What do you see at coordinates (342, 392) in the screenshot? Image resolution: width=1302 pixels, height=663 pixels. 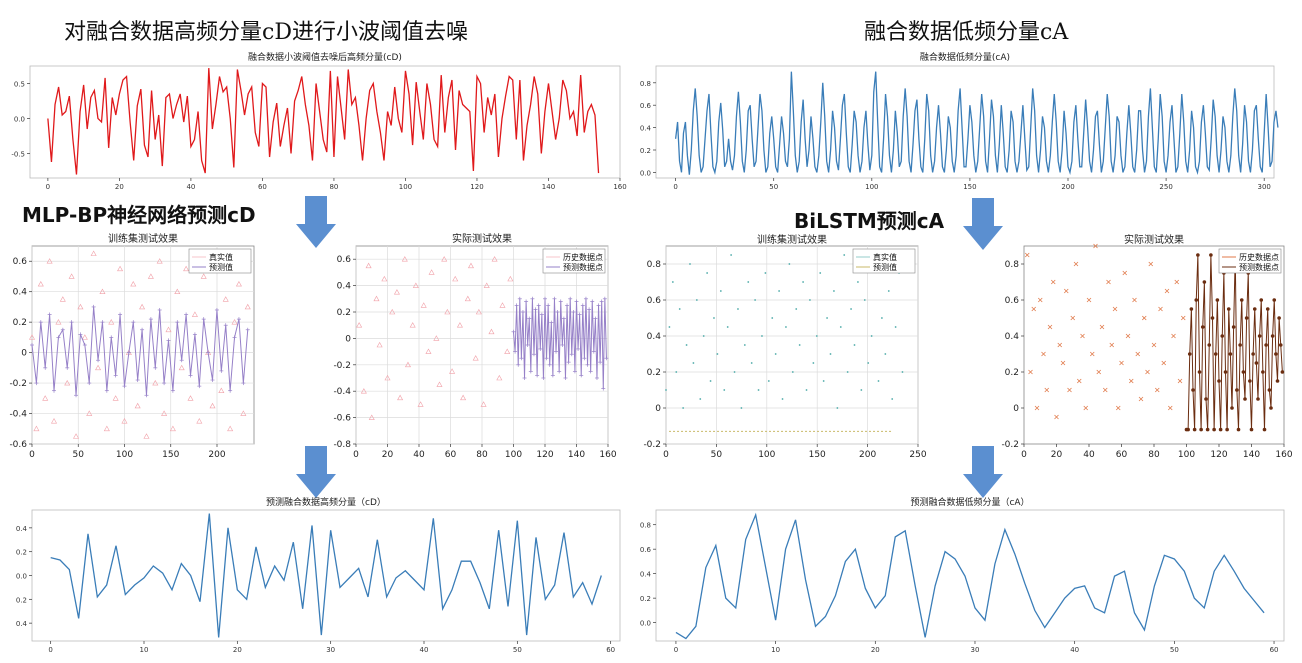 I see `y-tick-label: -0.4` at bounding box center [342, 392].